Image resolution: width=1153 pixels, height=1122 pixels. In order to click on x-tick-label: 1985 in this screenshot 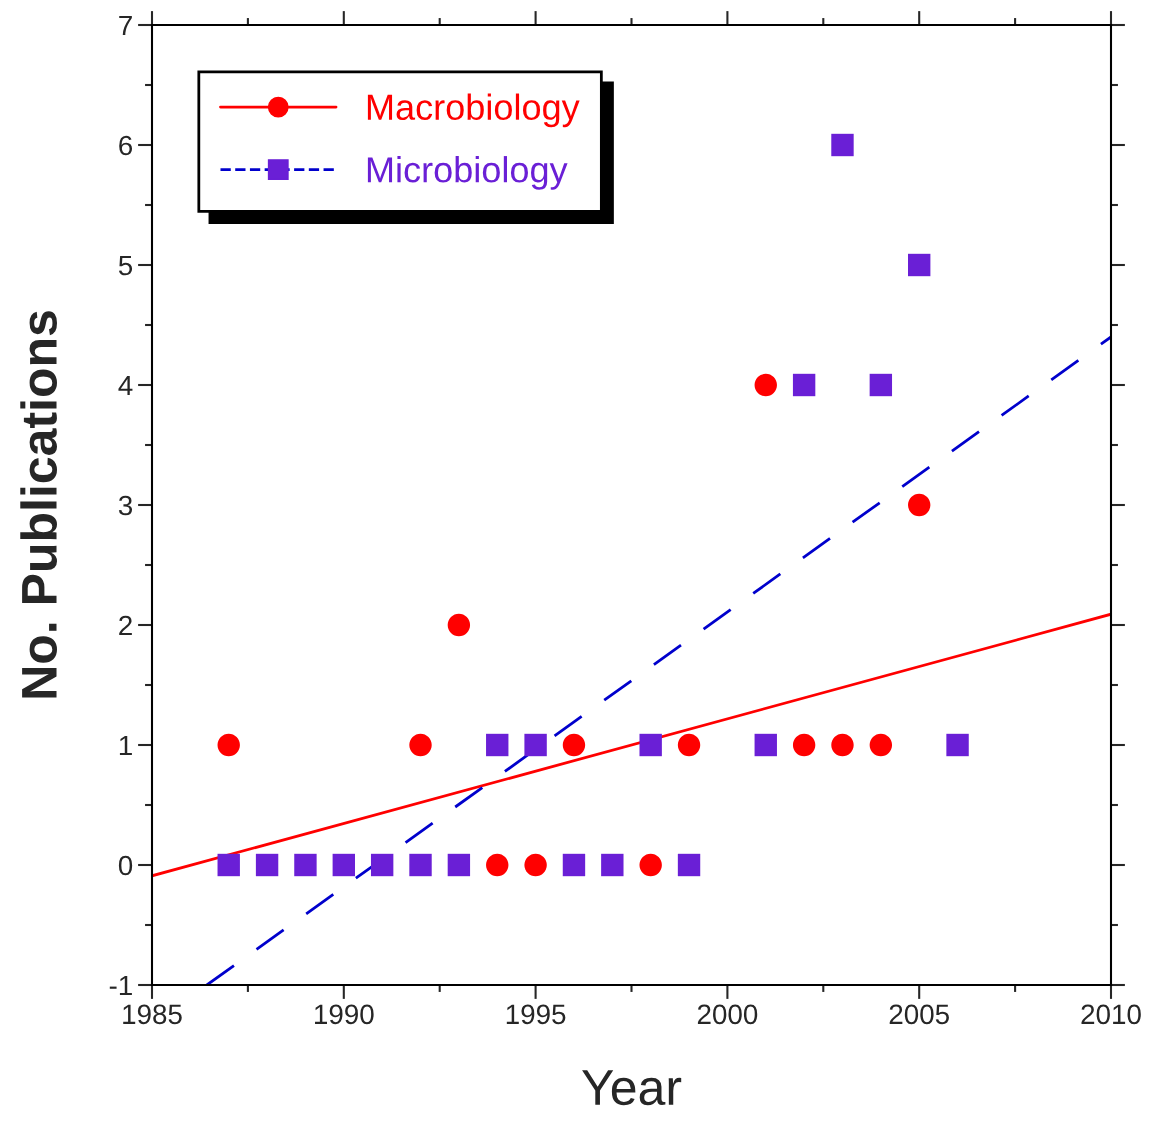, I will do `click(152, 1014)`.